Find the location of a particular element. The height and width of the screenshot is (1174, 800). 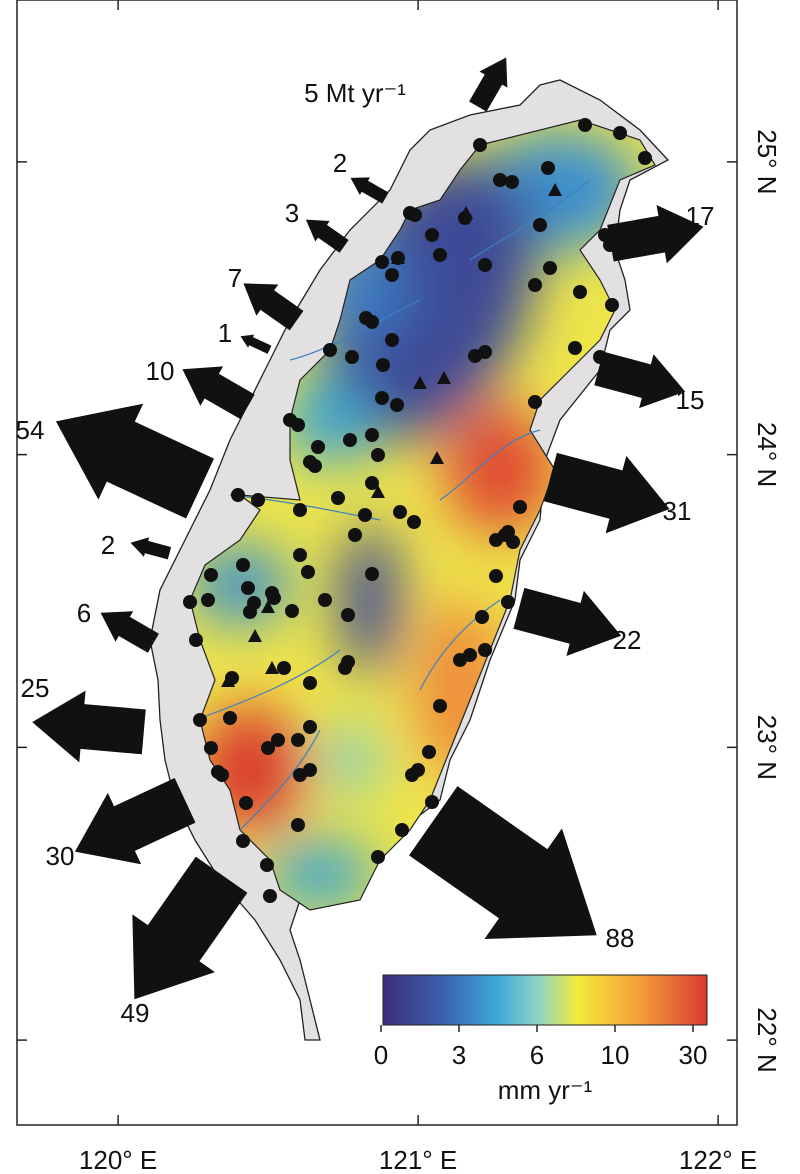

lat-label: 23° N is located at coordinates (767, 747).